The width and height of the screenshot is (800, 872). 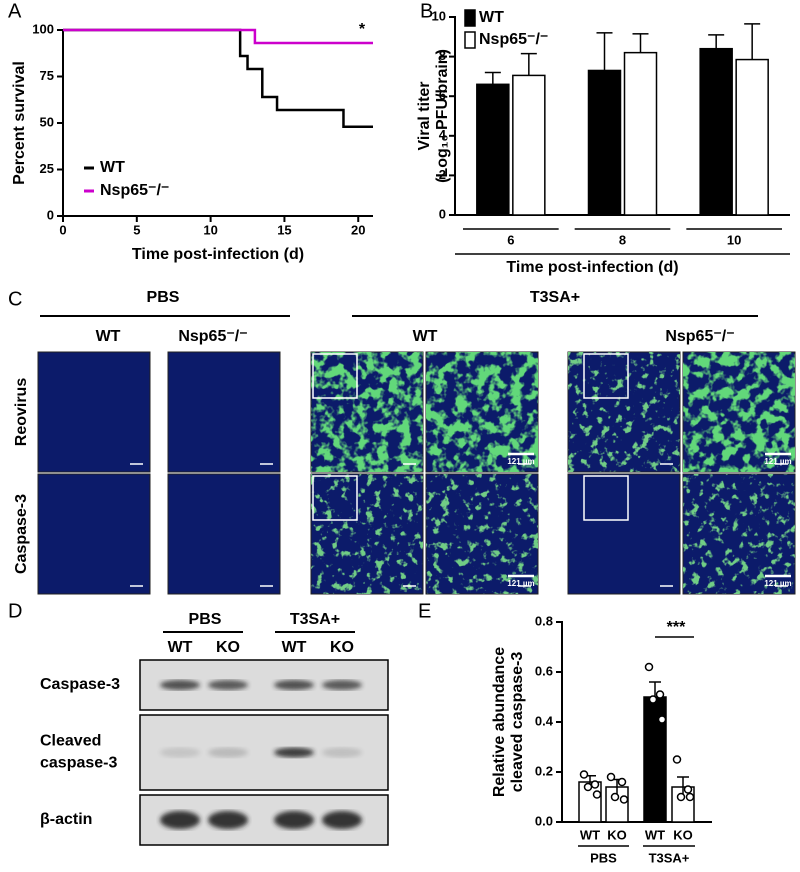 What do you see at coordinates (439, 15) in the screenshot?
I see `y-tick-label: 10` at bounding box center [439, 15].